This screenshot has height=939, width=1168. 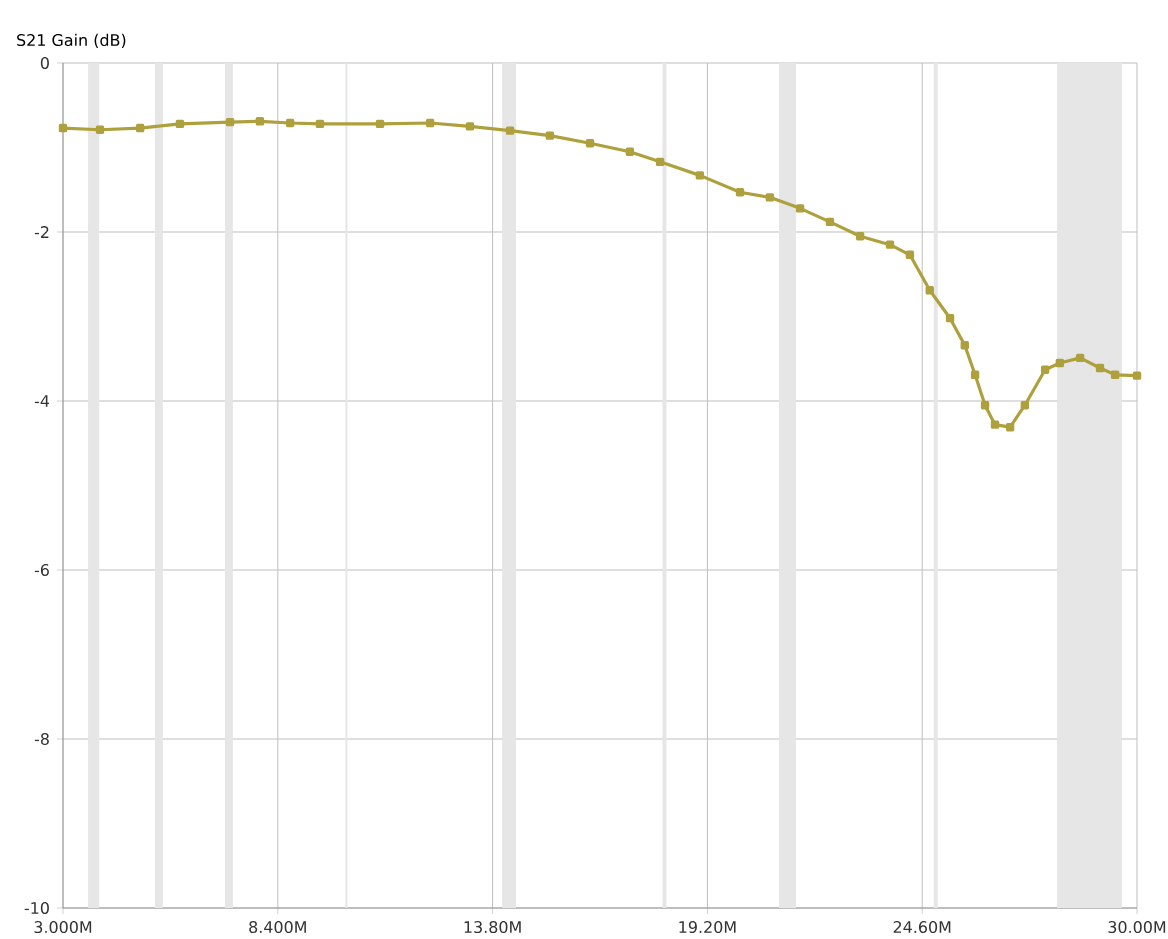 What do you see at coordinates (41, 739) in the screenshot?
I see `y-tick-label: -8` at bounding box center [41, 739].